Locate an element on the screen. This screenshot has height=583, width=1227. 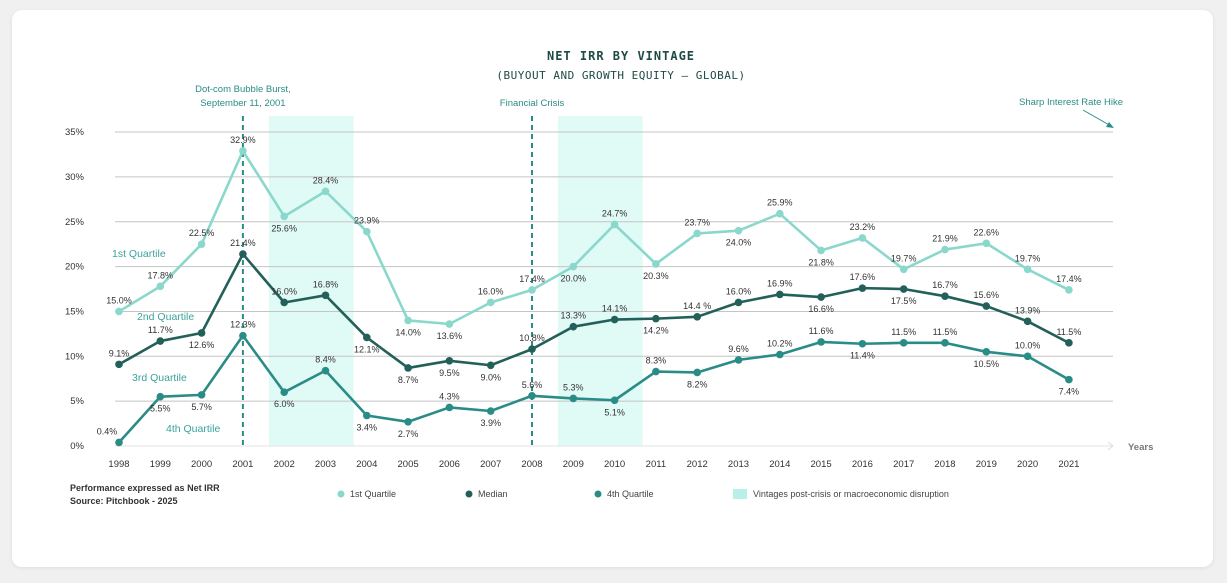
x-tick-label: 2000 is located at coordinates (201, 464).